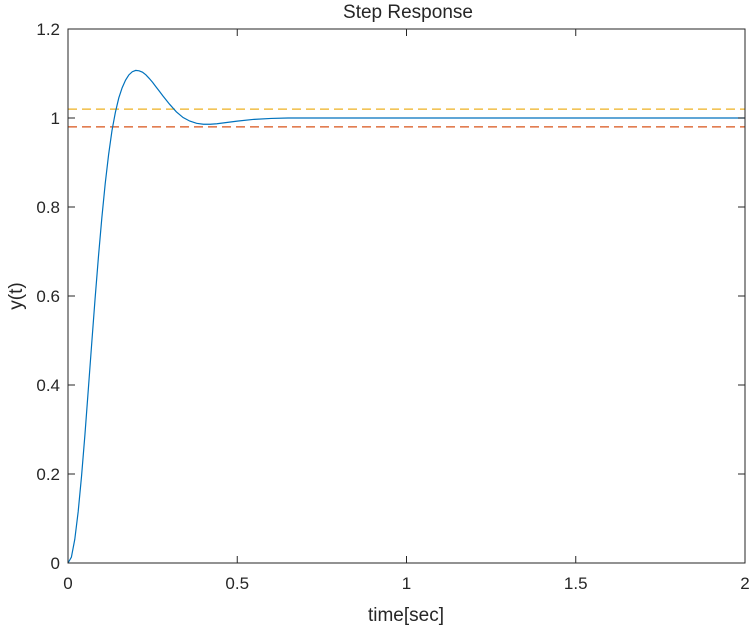 The image size is (754, 630). What do you see at coordinates (16, 295) in the screenshot?
I see `y-axis-label: y(t)` at bounding box center [16, 295].